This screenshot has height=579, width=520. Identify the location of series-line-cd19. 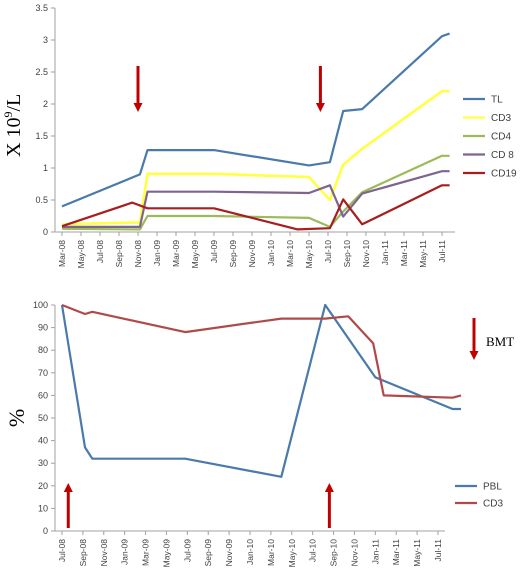
(255, 207).